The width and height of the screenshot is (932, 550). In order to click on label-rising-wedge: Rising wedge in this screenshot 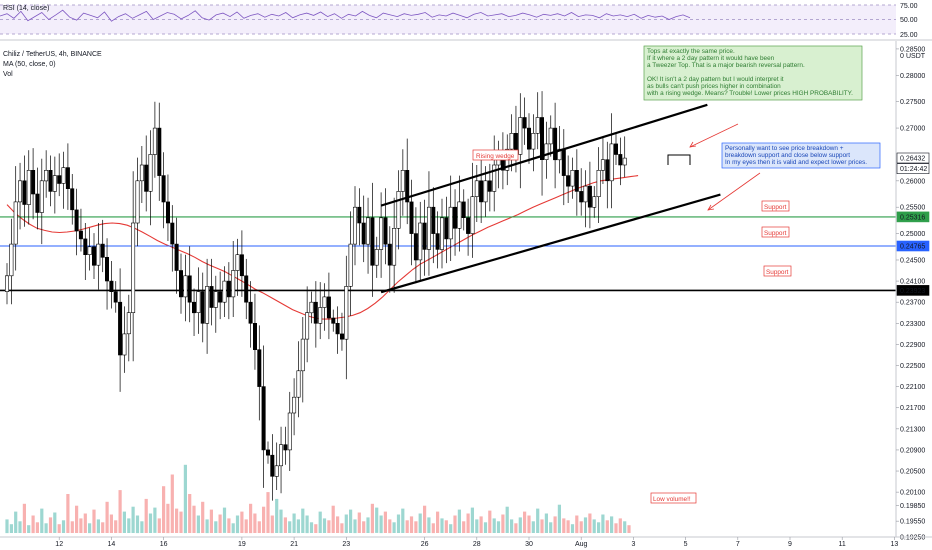, I will do `click(495, 155)`.